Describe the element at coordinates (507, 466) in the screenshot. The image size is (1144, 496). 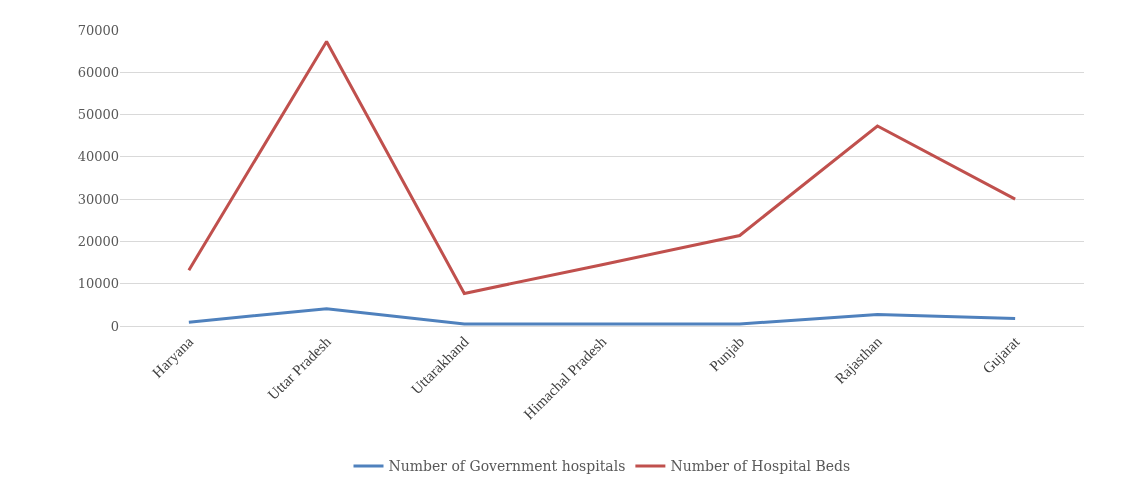
I see `legend-label: Number of Government hospitals` at that location.